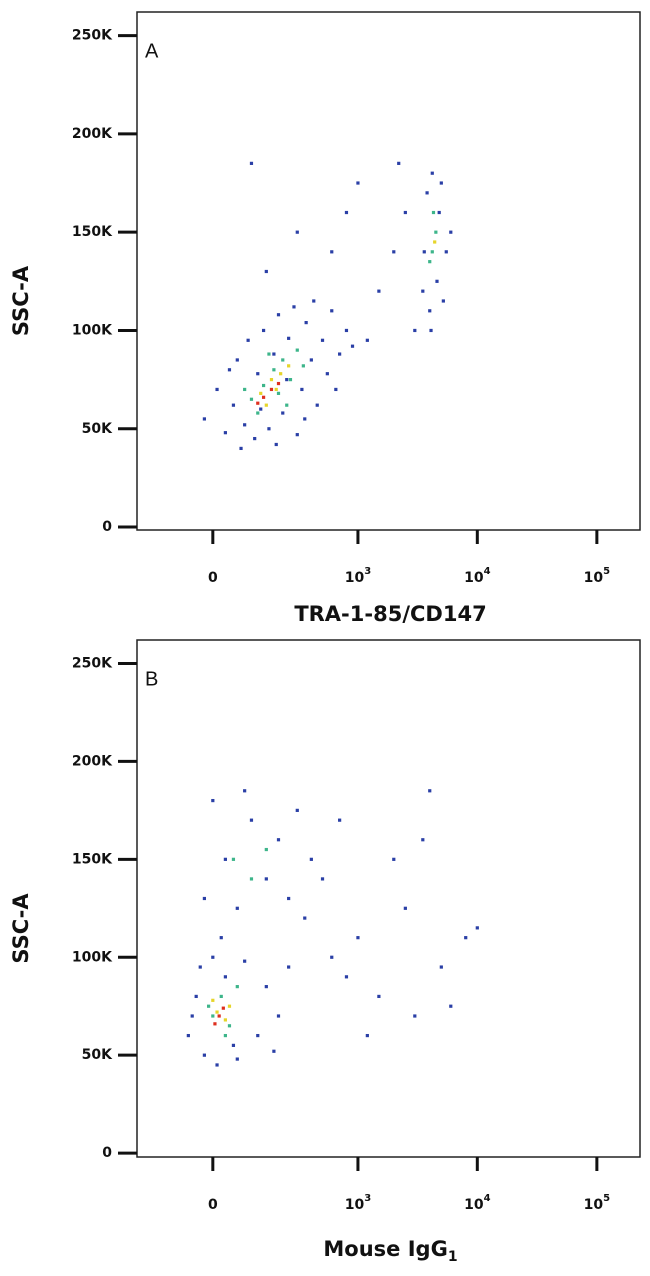  What do you see at coordinates (21, 300) in the screenshot?
I see `y-axis-title: SSC-A` at bounding box center [21, 300].